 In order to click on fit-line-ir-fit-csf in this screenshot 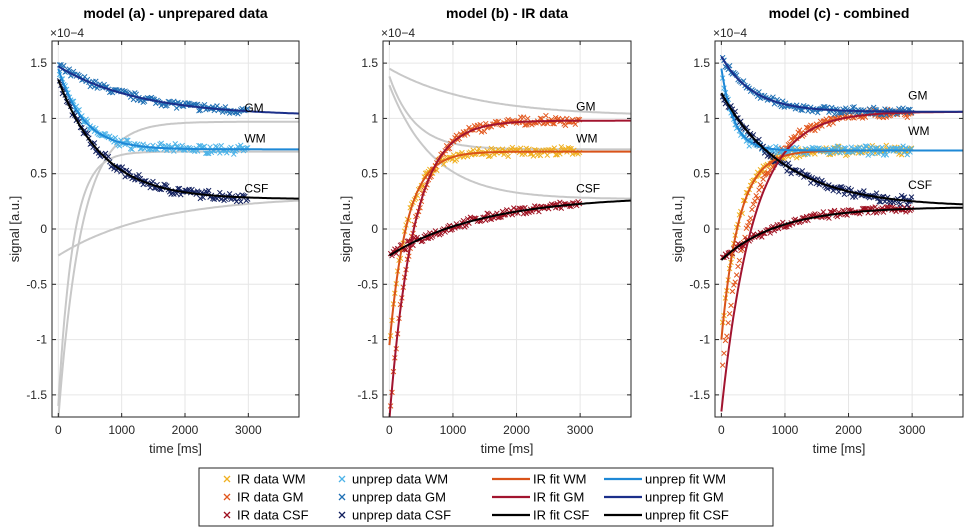, I will do `click(841, 233)`.